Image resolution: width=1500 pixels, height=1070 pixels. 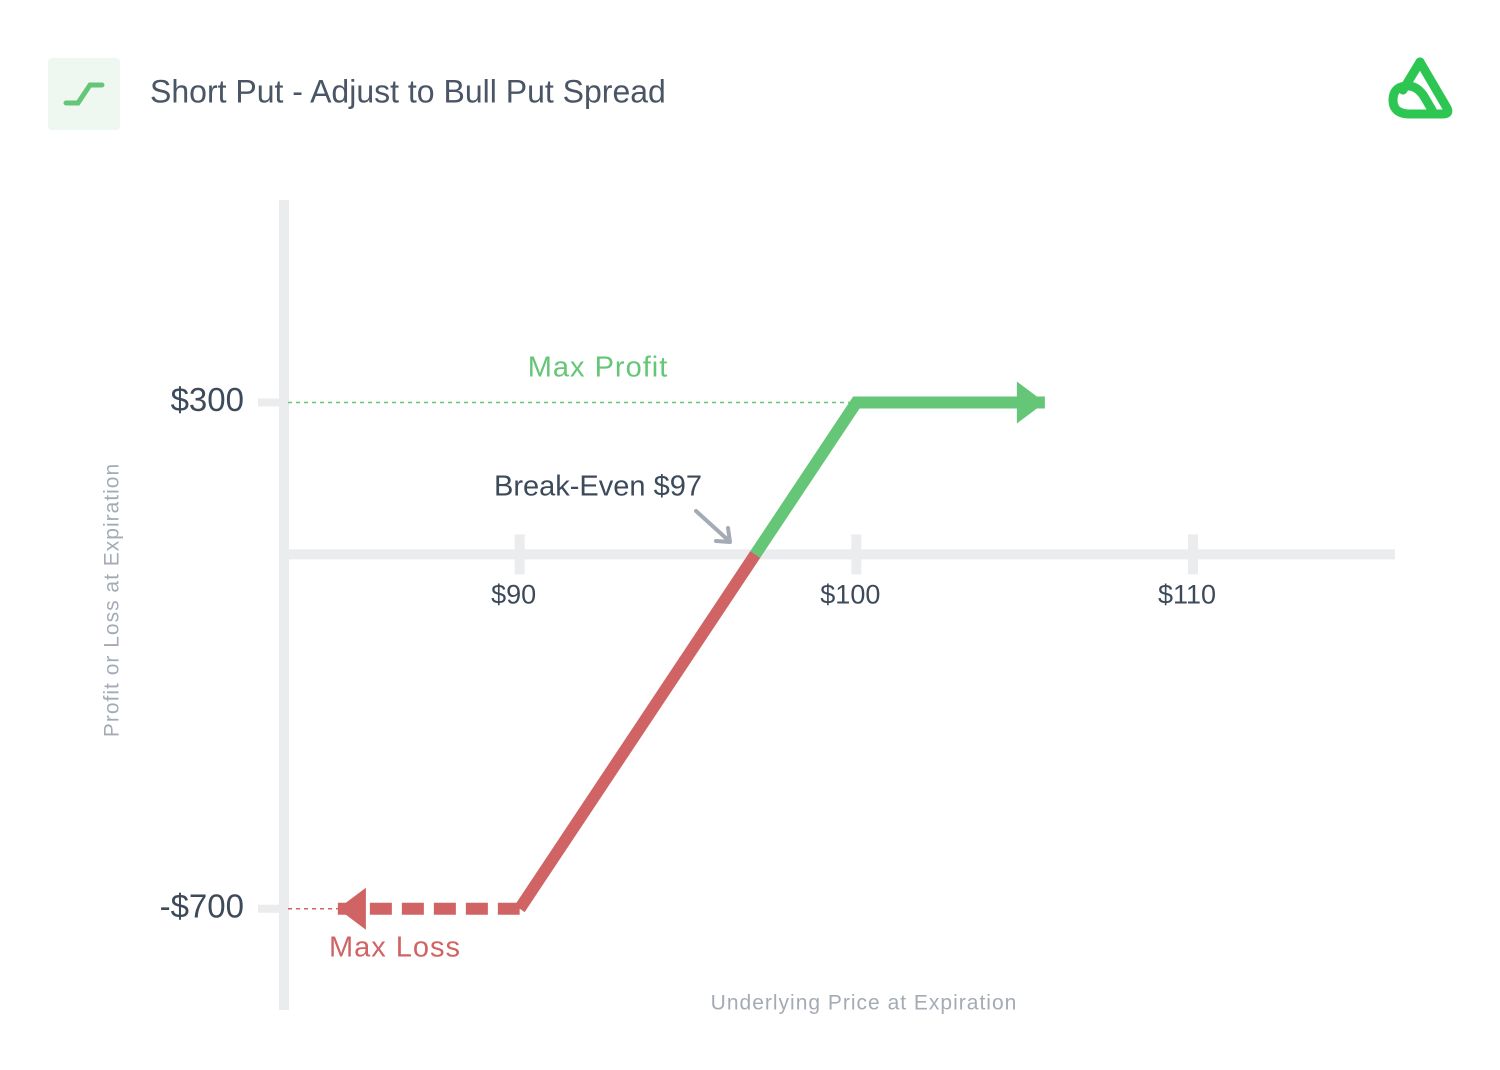 I want to click on header-icon-line, so click(x=84, y=94).